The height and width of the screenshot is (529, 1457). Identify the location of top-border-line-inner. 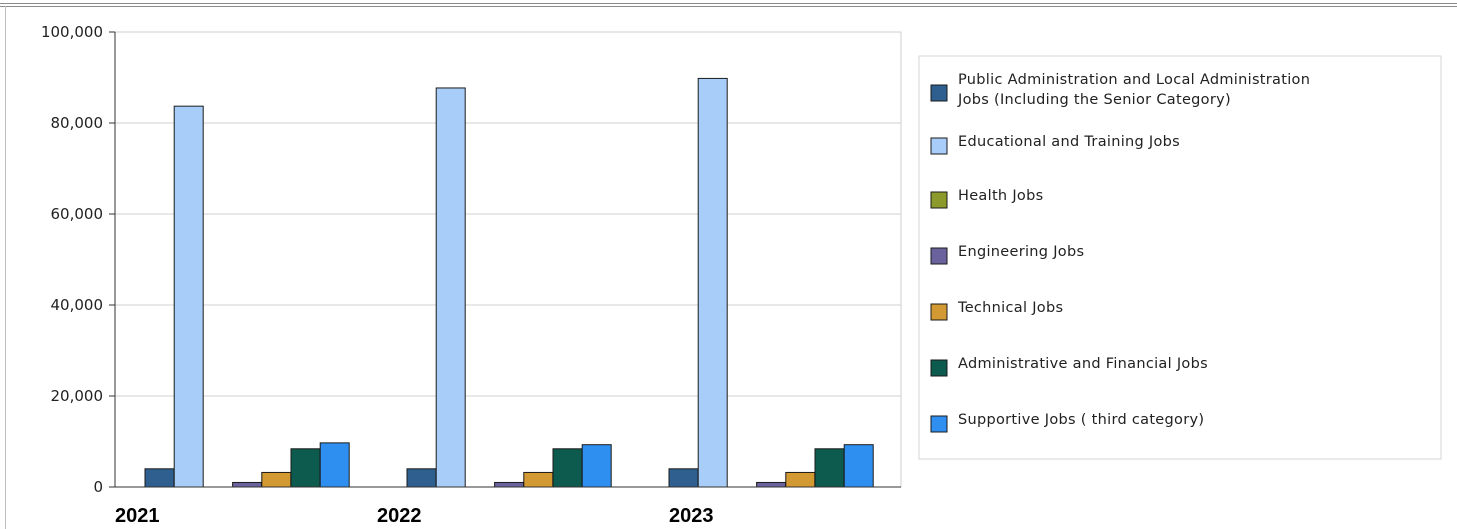
(728, 6).